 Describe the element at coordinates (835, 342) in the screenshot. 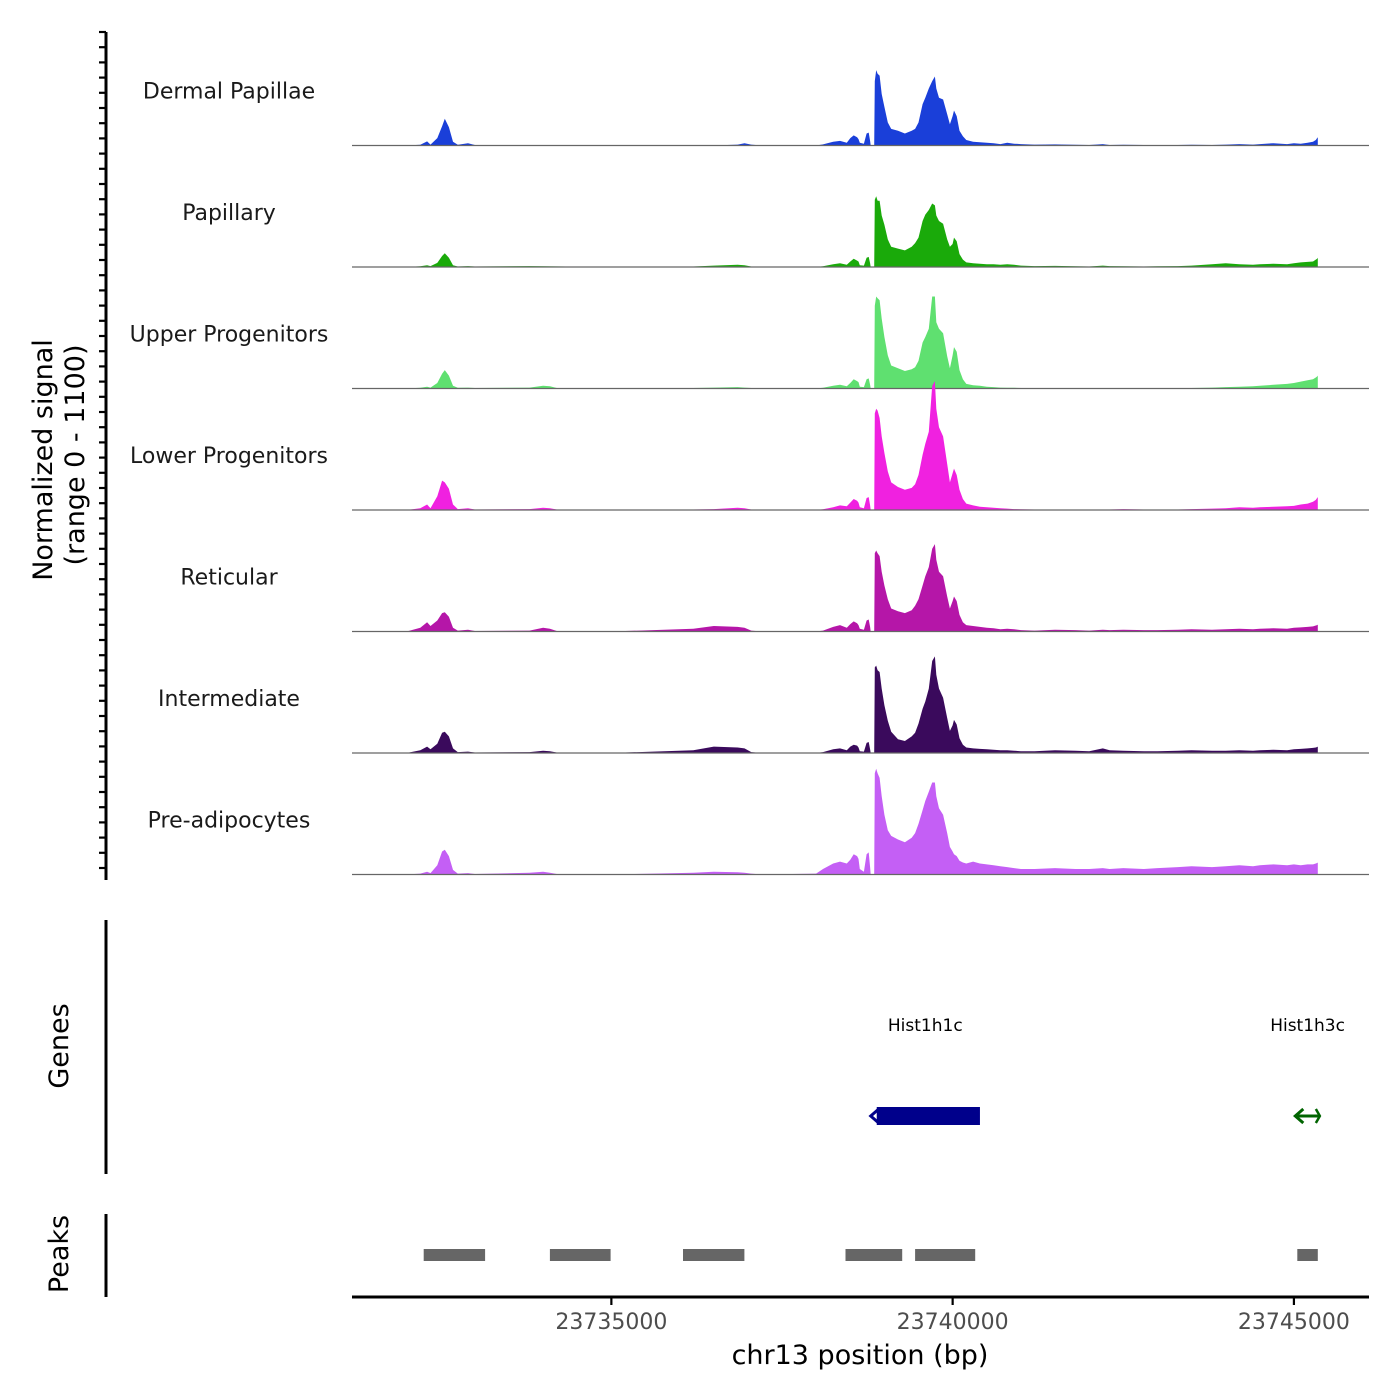

I see `signal-area-upper-progenitors` at that location.